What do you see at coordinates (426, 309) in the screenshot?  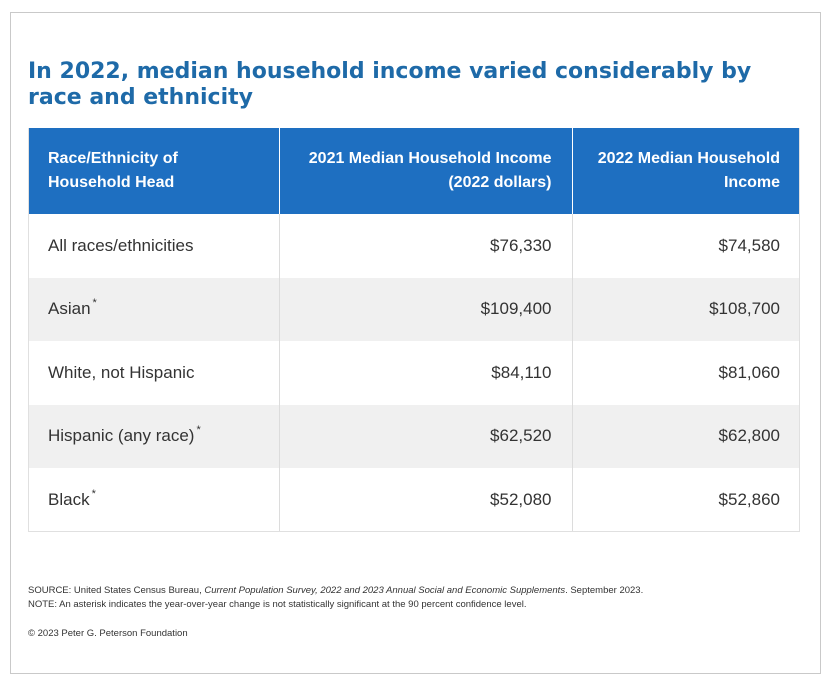 I see `value-2021-cell: $109,400` at bounding box center [426, 309].